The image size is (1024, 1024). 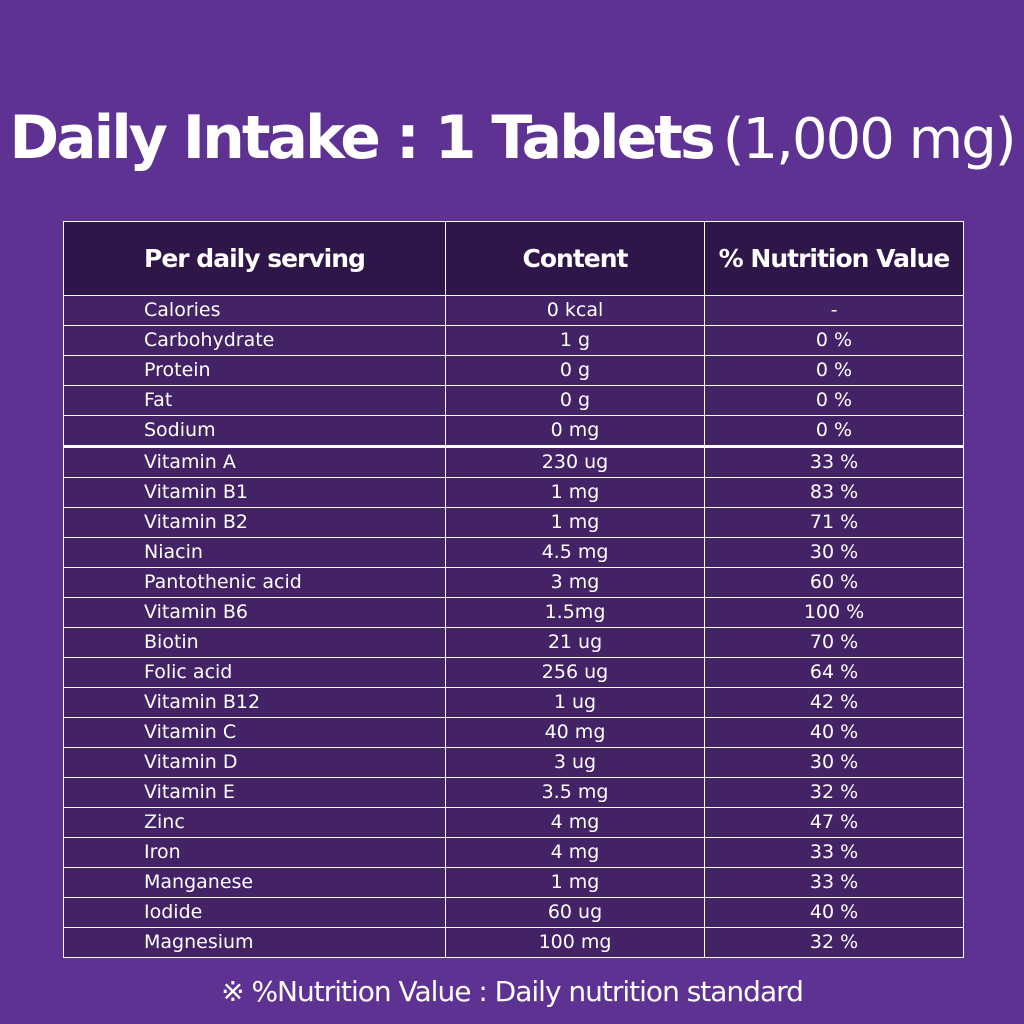 What do you see at coordinates (254, 942) in the screenshot?
I see `nutrient-name: Magnesium` at bounding box center [254, 942].